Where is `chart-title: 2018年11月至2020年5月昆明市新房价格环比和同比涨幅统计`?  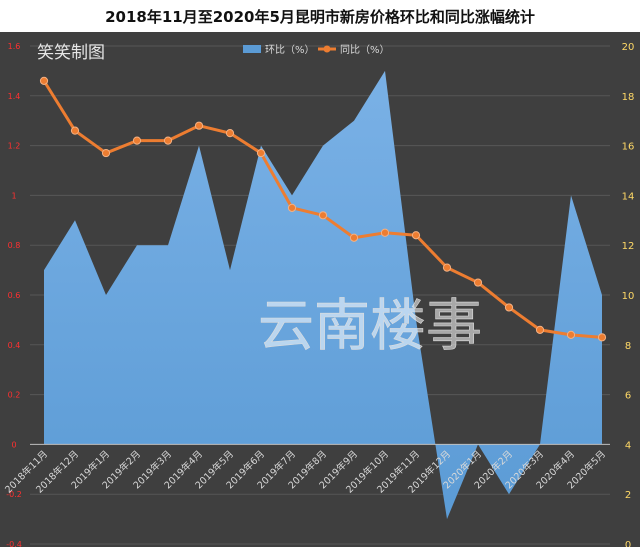
chart-title: 2018年11月至2020年5月昆明市新房价格环比和同比涨幅统计 is located at coordinates (320, 17).